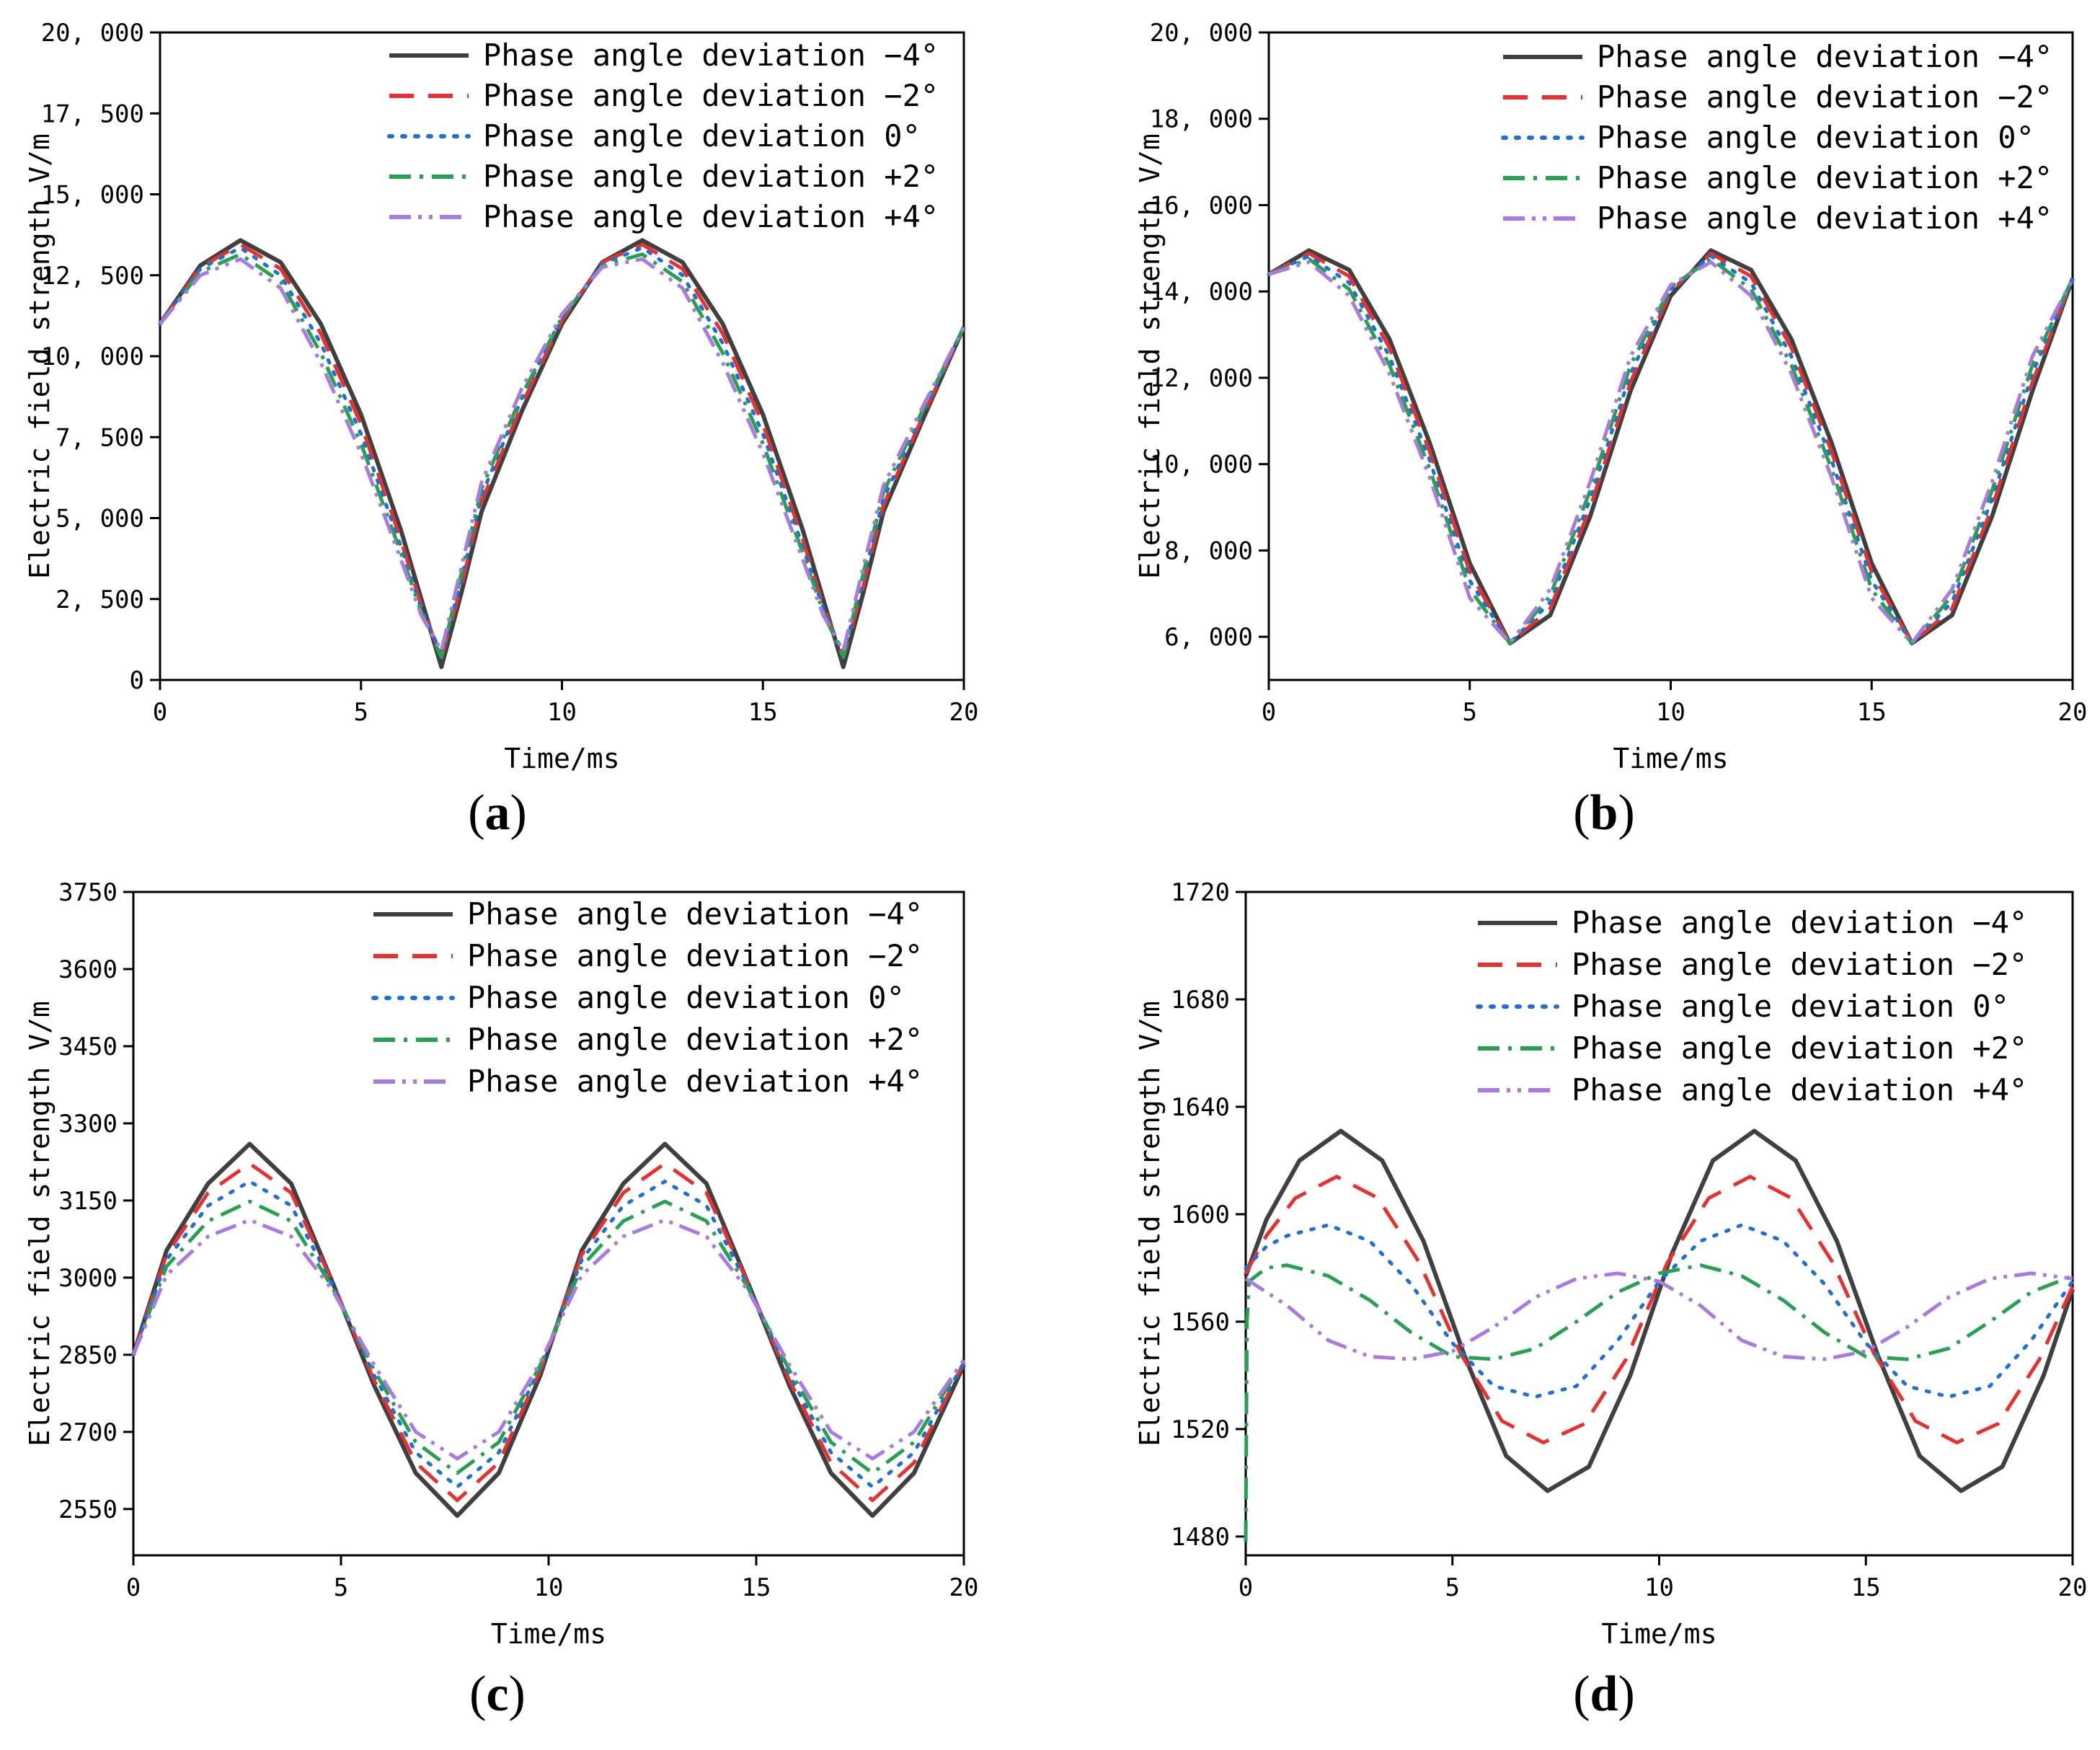 The width and height of the screenshot is (2100, 1750). Describe the element at coordinates (88, 892) in the screenshot. I see `y-tick-label: 3750` at that location.